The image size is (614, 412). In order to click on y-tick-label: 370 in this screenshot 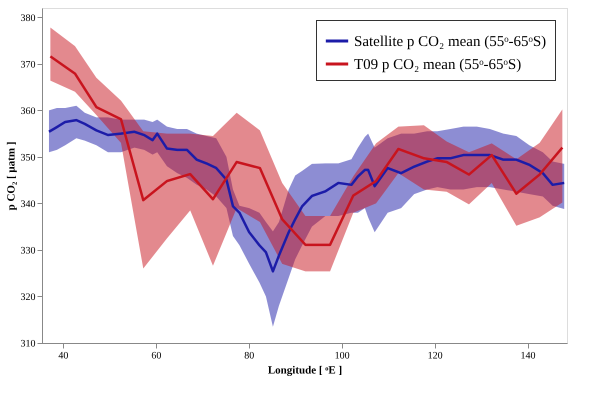, I will do `click(28, 64)`.